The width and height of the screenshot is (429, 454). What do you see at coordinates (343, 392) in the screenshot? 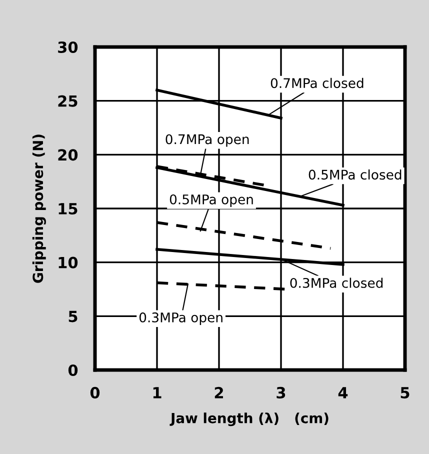
I see `x-tick-label: 4` at bounding box center [343, 392].